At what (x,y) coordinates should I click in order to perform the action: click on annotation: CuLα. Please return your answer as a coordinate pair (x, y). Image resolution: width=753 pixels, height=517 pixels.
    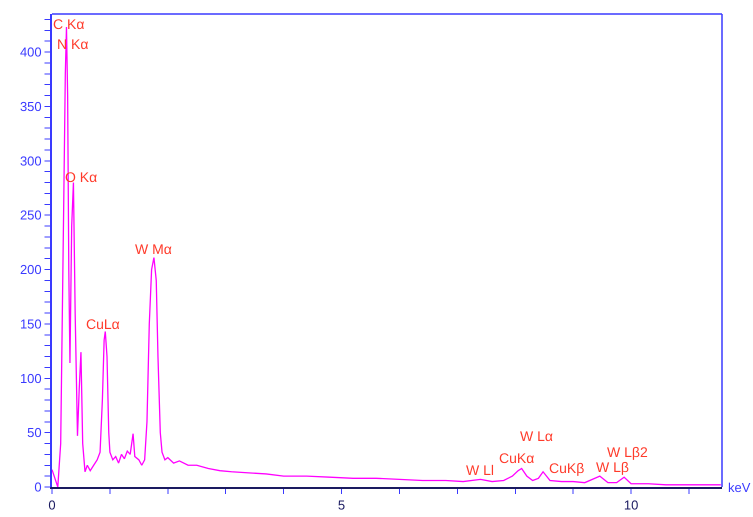
    Looking at the image, I should click on (103, 324).